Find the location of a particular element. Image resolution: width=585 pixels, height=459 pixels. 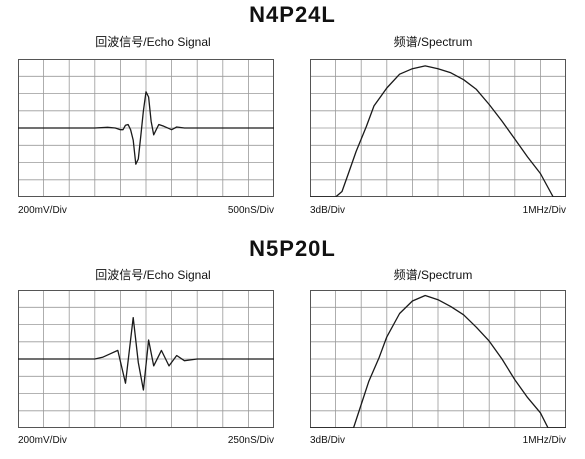

x-scale-label: 250nS/Div is located at coordinates (250, 440).